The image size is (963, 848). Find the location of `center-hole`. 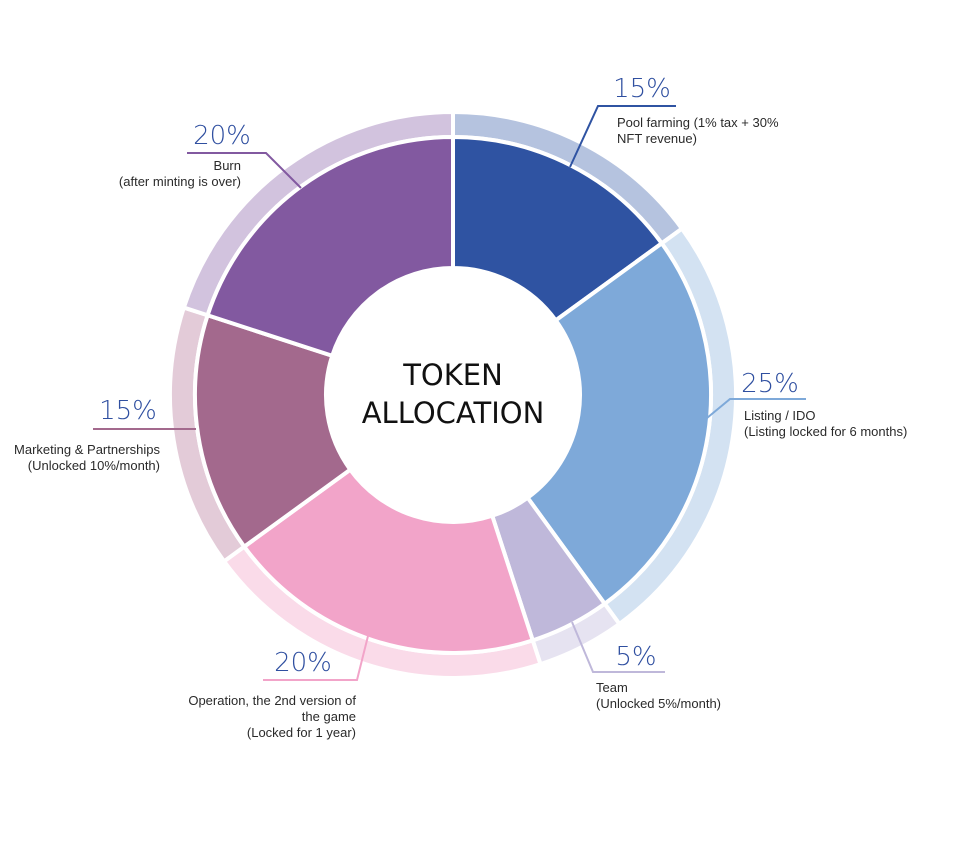

center-hole is located at coordinates (453, 395).